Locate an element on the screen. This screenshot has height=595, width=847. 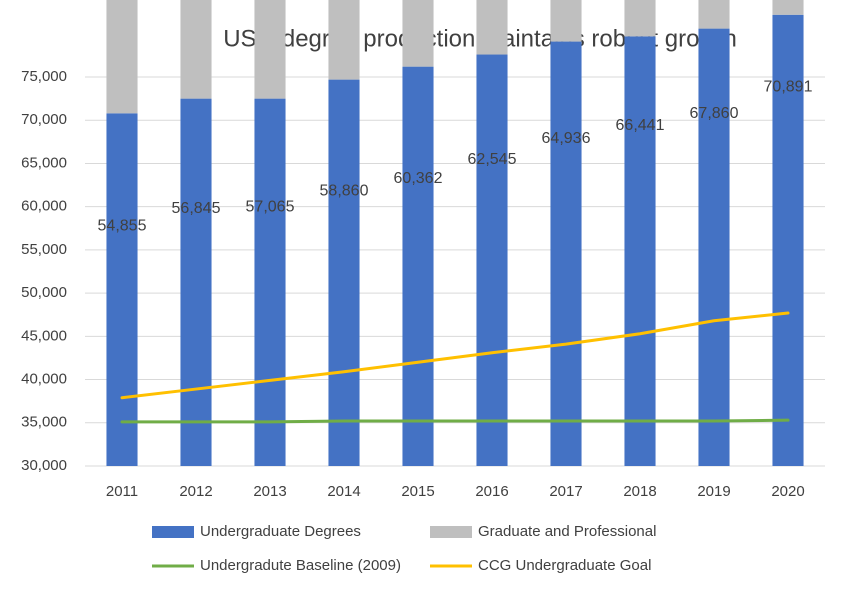
total-label: 64,936 is located at coordinates (566, 138).